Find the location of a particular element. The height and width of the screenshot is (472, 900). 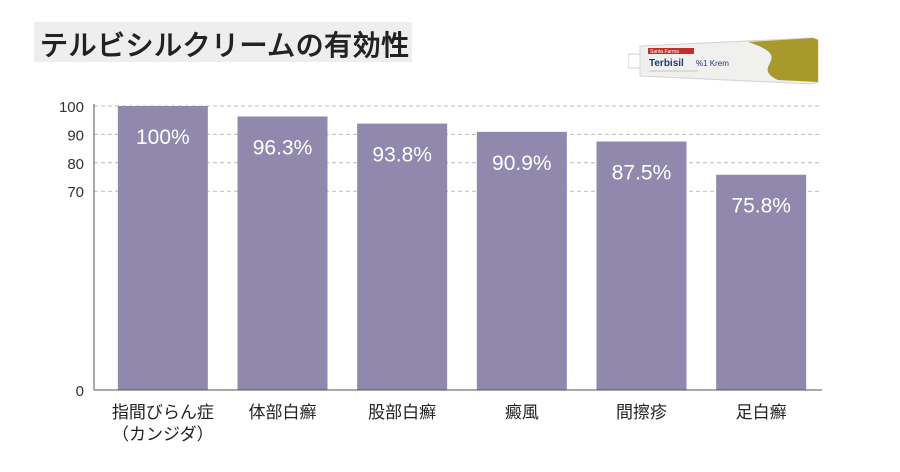

category-label: 足白癬 is located at coordinates (761, 413).